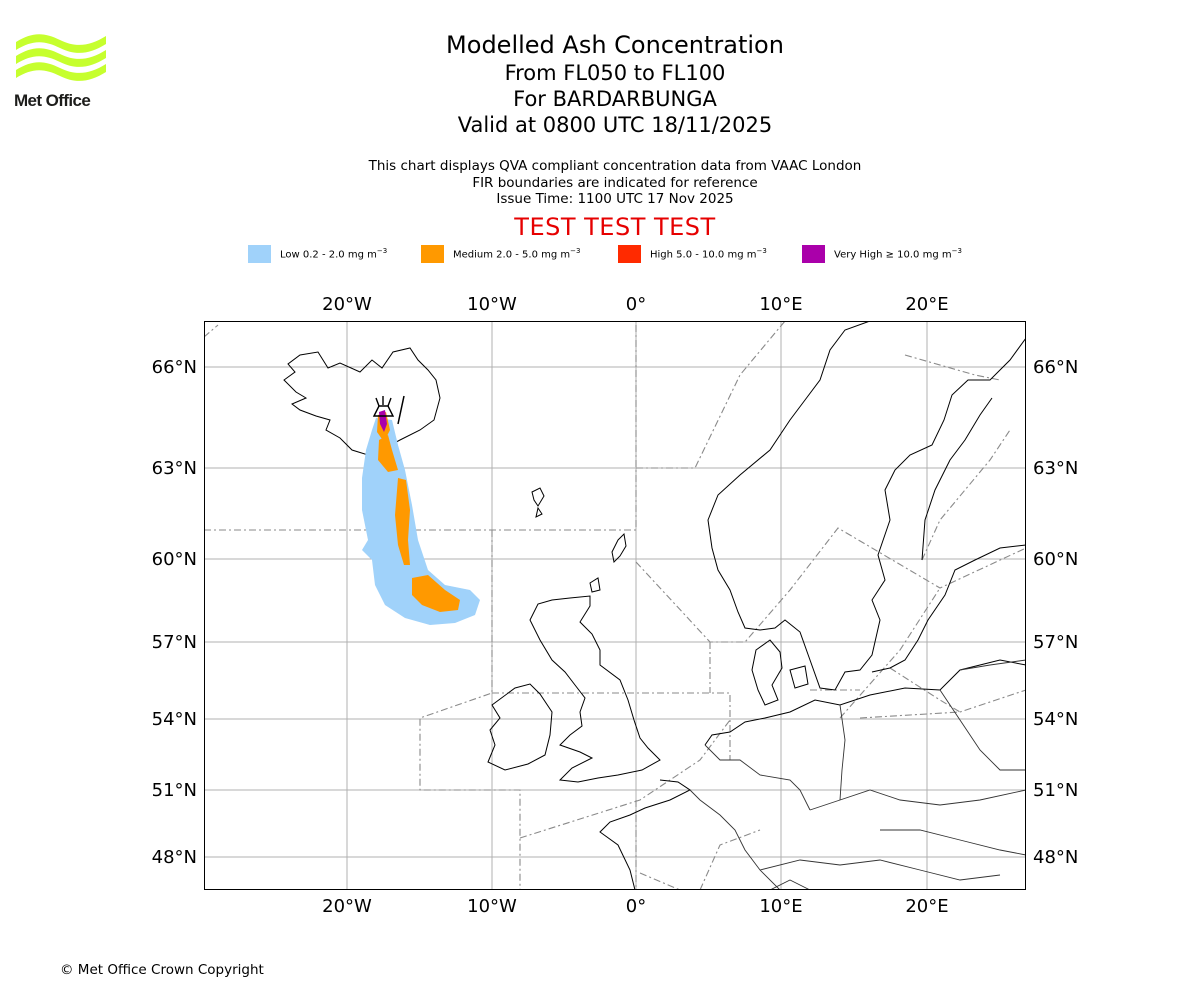 The height and width of the screenshot is (1000, 1200). Describe the element at coordinates (926, 906) in the screenshot. I see `lon-label-20e-bottom: 20°E` at that location.